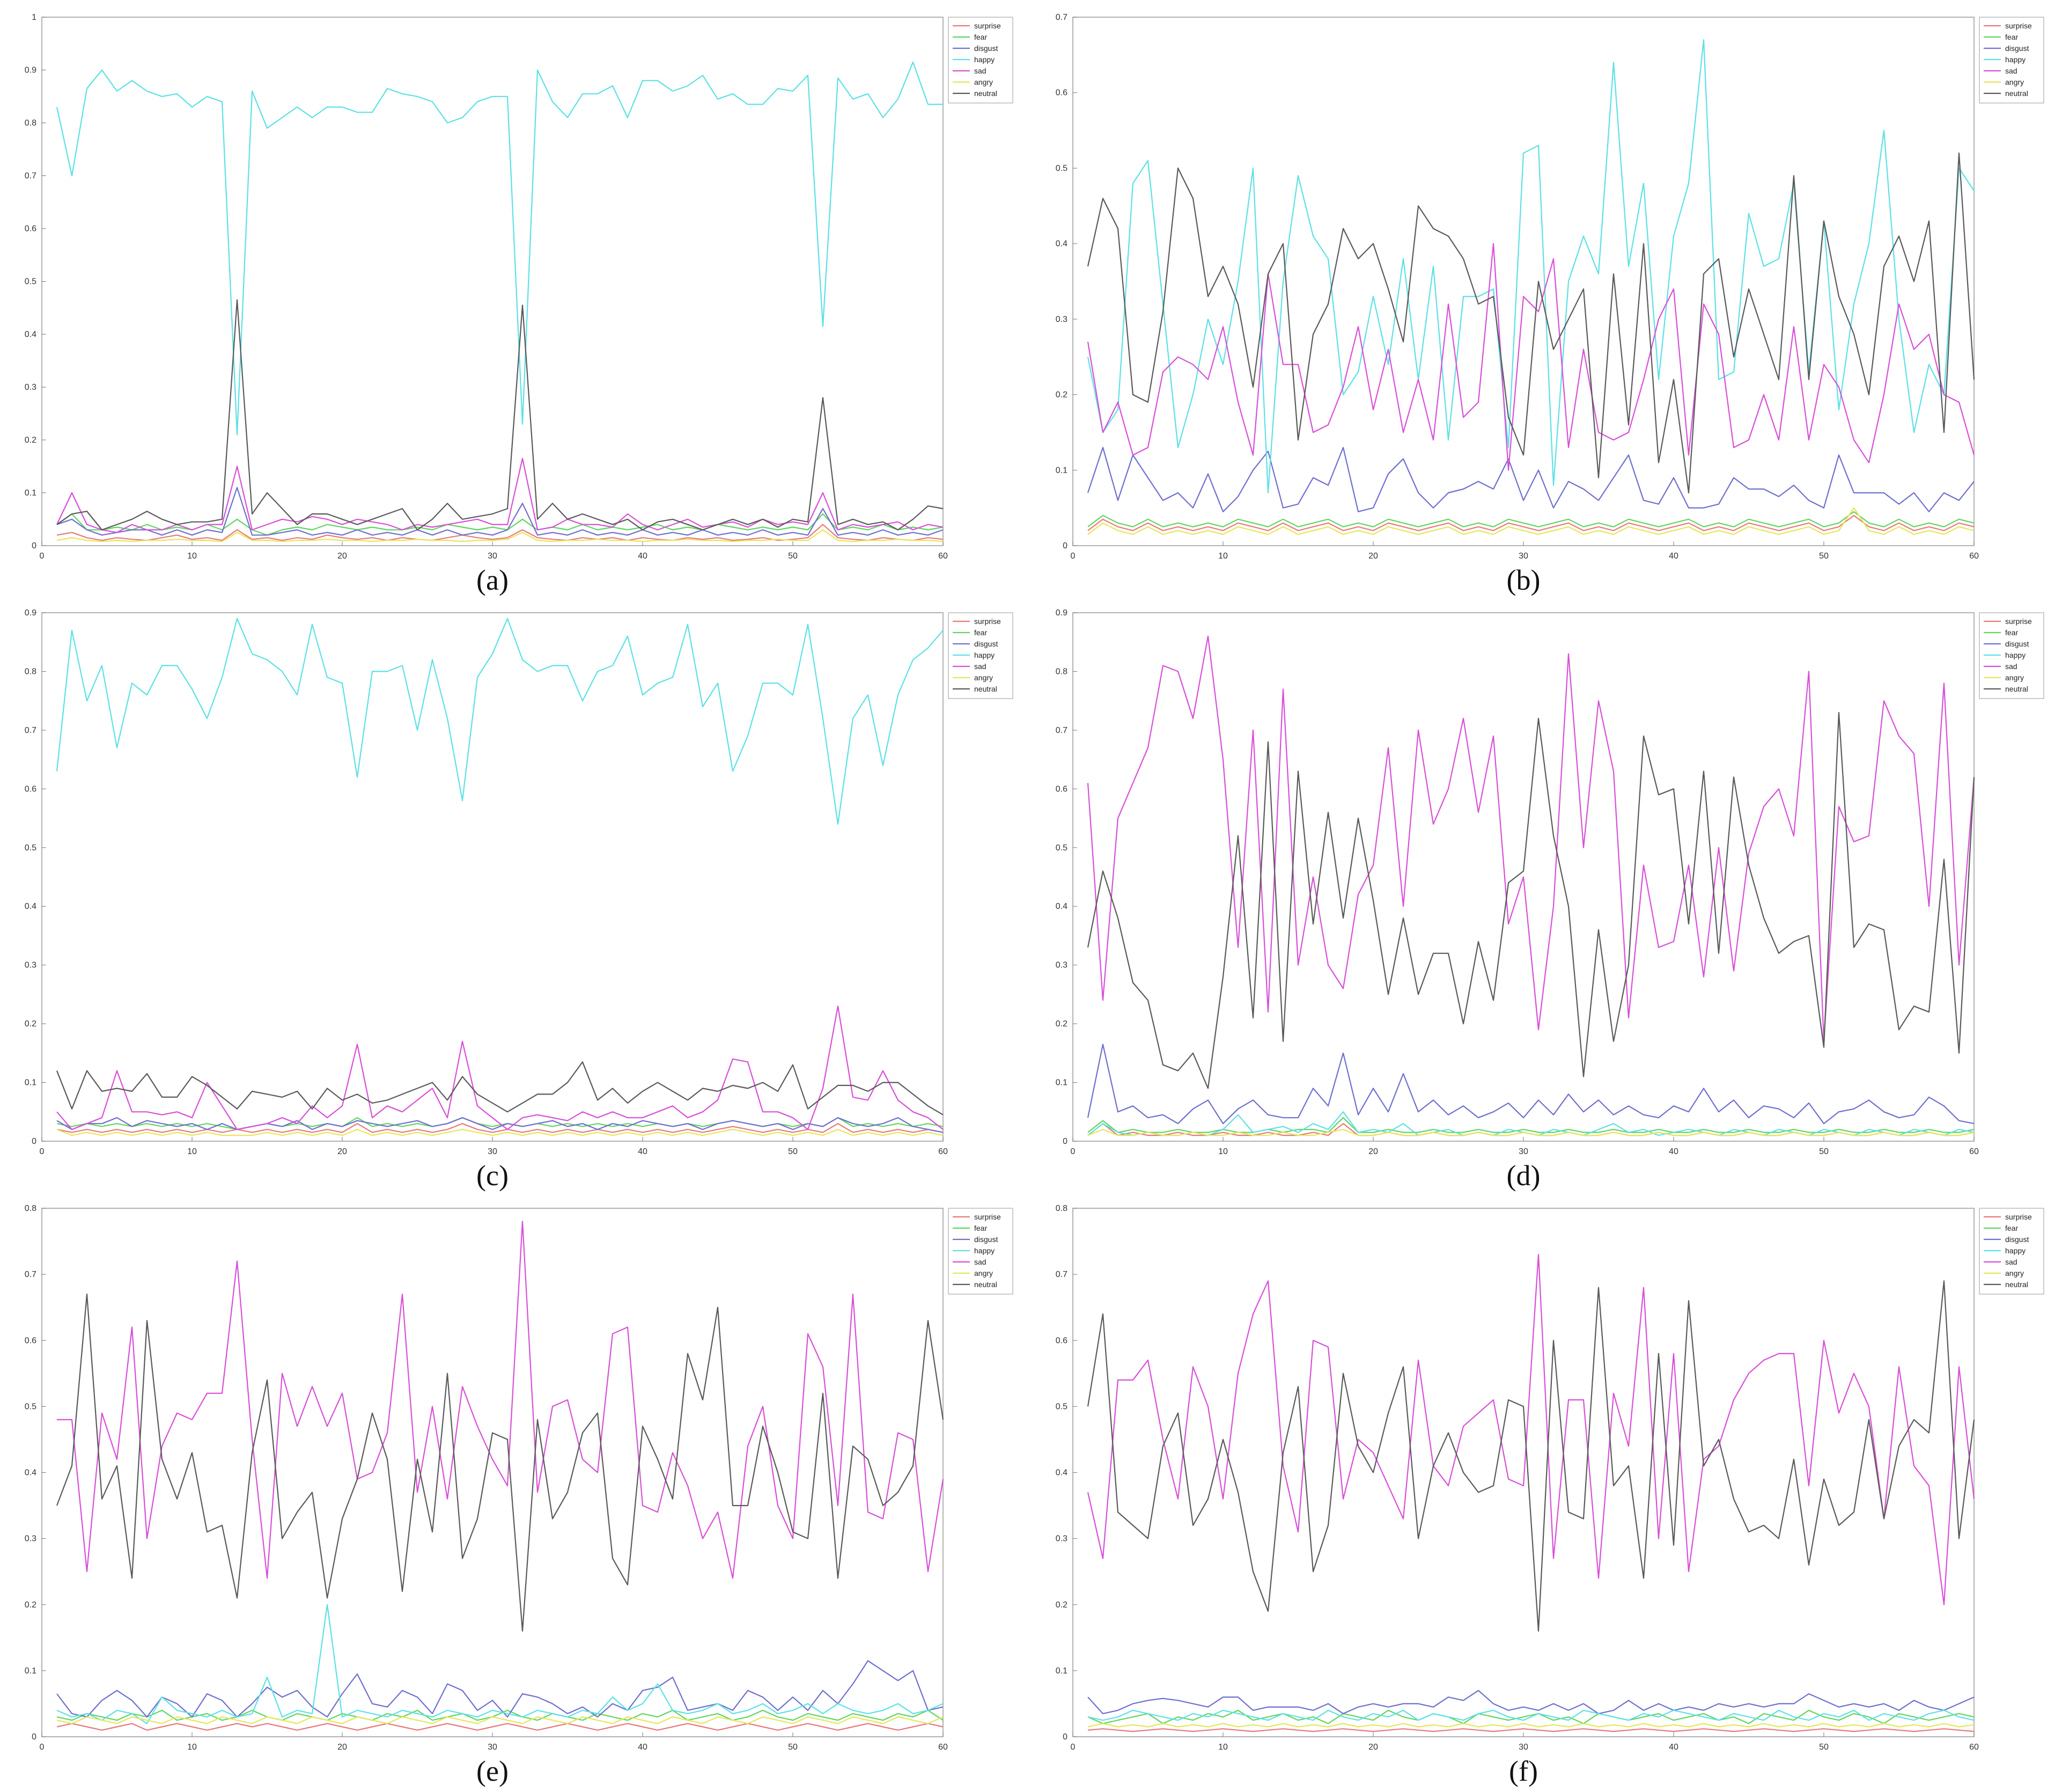 This screenshot has height=1792, width=2062. Describe the element at coordinates (493, 1175) in the screenshot. I see `panel-caption-c: (c)` at that location.